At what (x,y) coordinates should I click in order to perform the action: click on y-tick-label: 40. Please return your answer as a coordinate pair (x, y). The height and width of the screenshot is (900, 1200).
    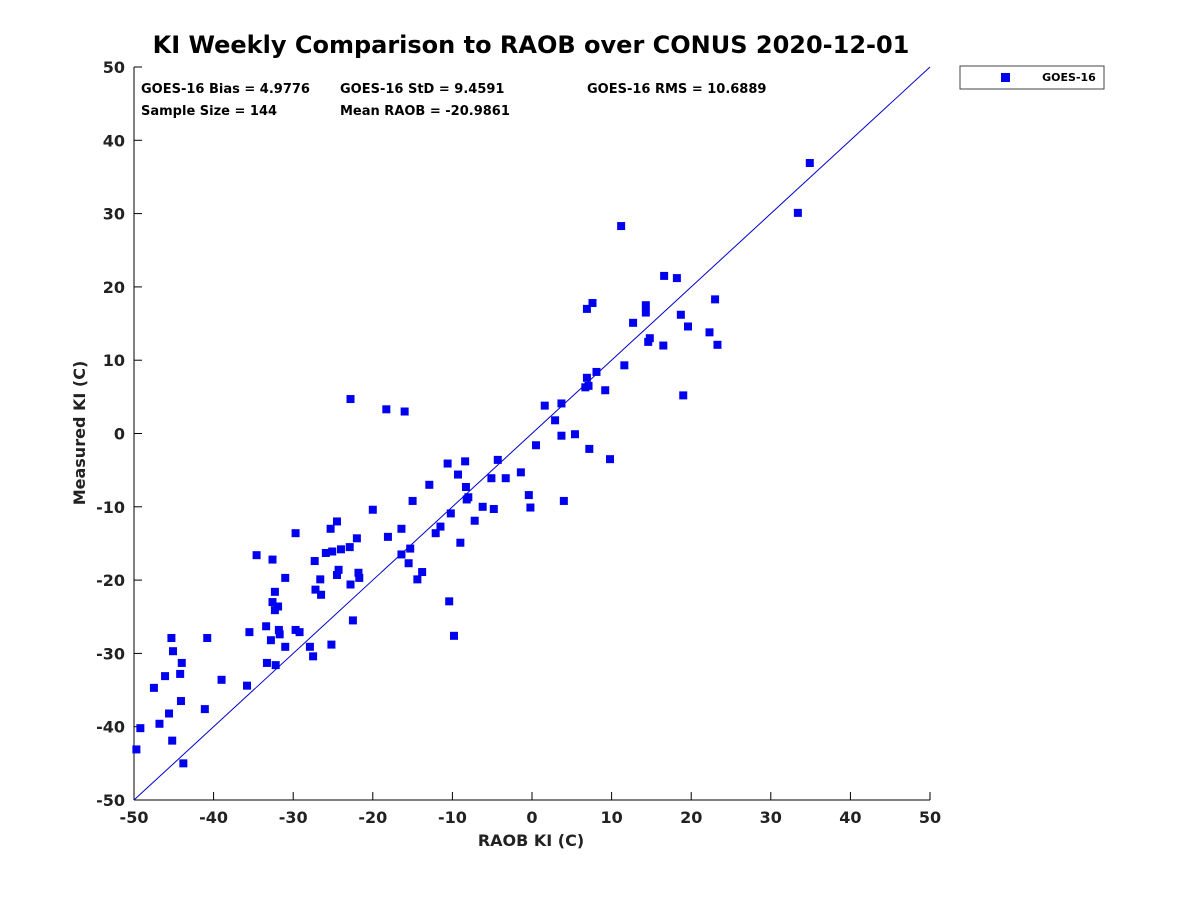
    Looking at the image, I should click on (114, 140).